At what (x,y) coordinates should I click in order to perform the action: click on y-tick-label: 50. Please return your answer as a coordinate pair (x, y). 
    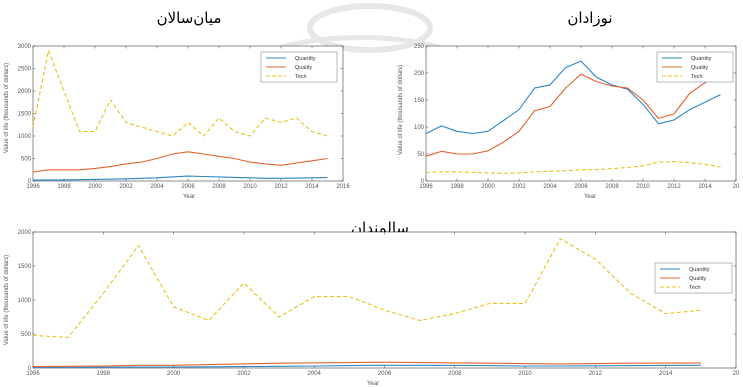
    Looking at the image, I should click on (420, 155).